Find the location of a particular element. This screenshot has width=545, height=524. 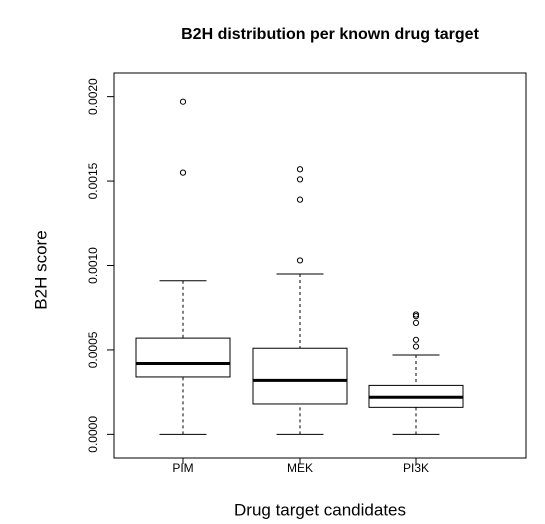

x-axis-label: Drug target candidates is located at coordinates (320, 509).